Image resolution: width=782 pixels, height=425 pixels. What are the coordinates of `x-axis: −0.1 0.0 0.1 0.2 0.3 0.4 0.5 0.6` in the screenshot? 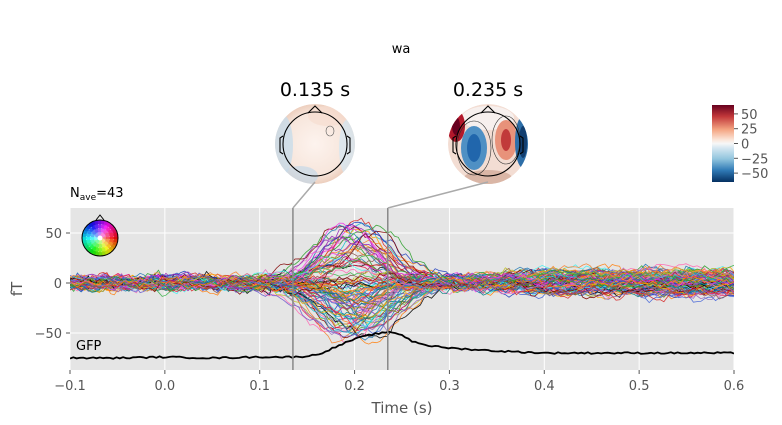 It's located at (399, 382).